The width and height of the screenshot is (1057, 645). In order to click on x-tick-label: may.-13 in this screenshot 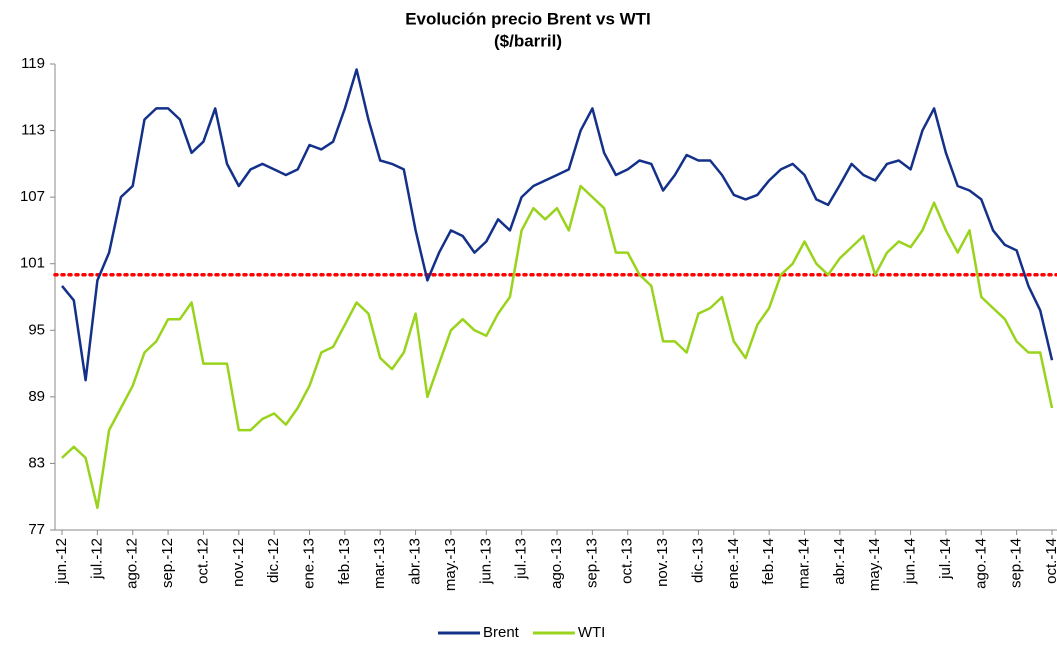, I will do `click(450, 564)`.